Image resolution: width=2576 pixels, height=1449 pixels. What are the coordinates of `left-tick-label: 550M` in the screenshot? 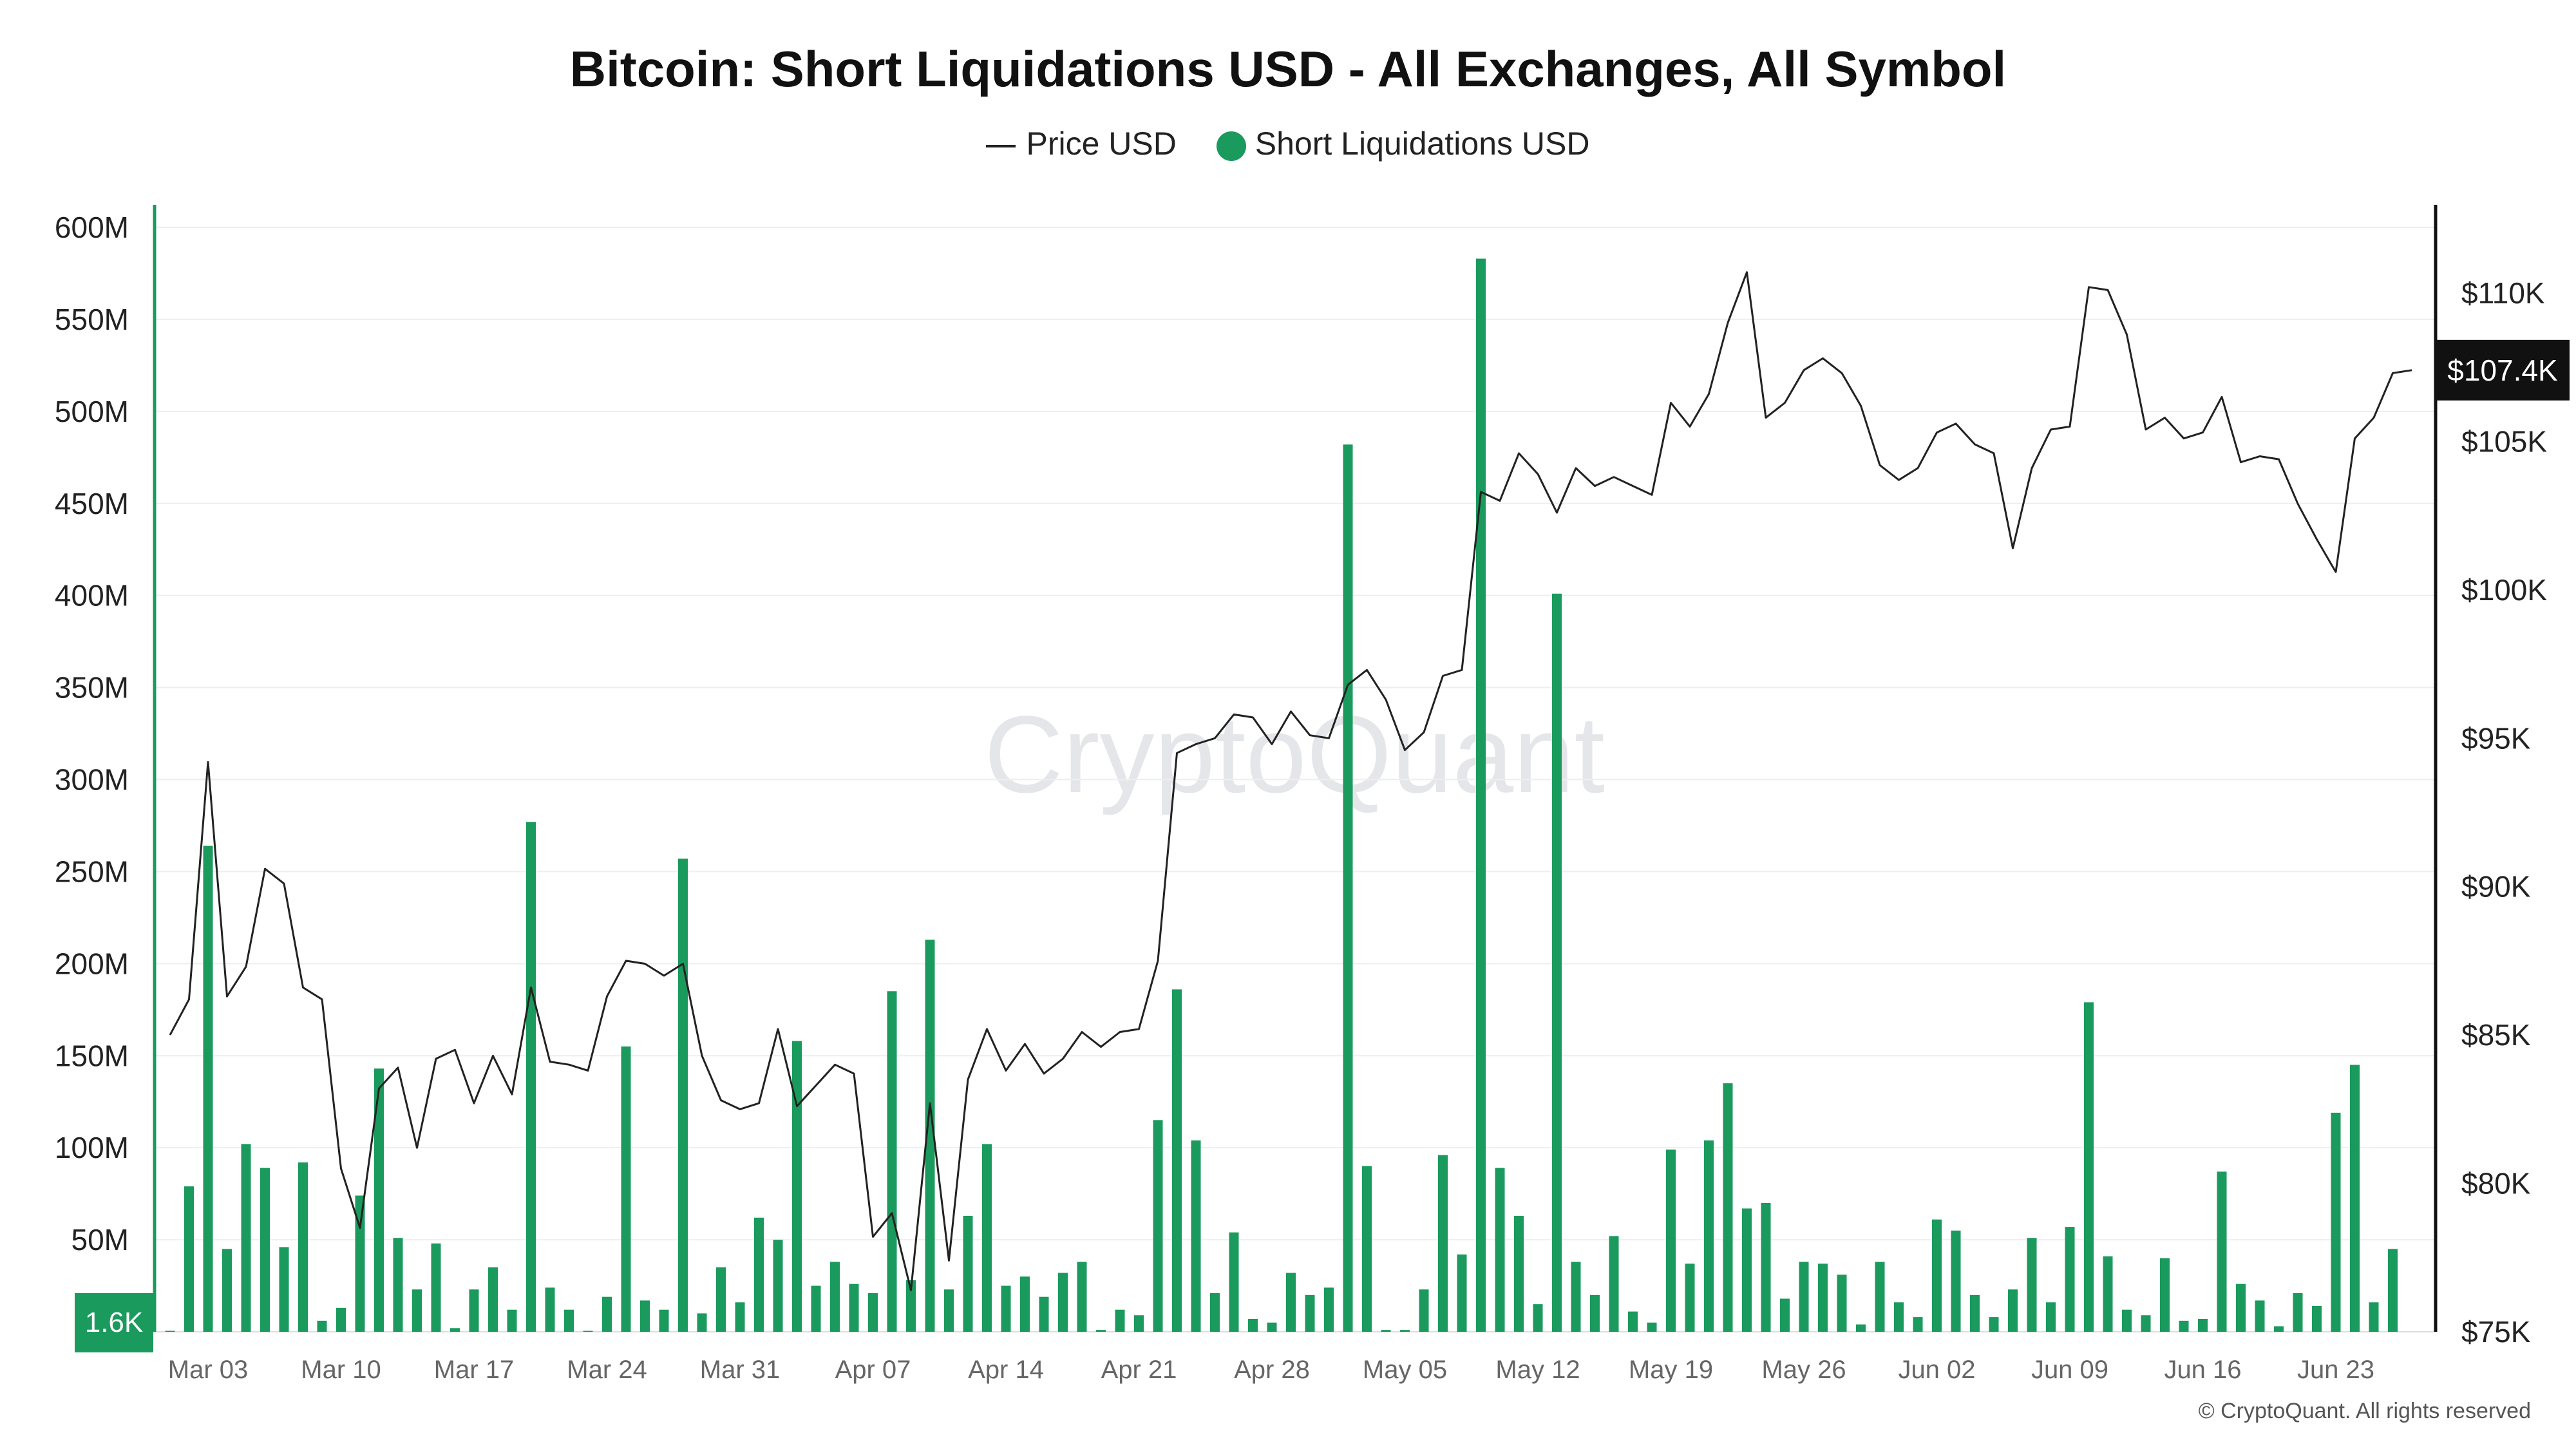 It's located at (92, 319).